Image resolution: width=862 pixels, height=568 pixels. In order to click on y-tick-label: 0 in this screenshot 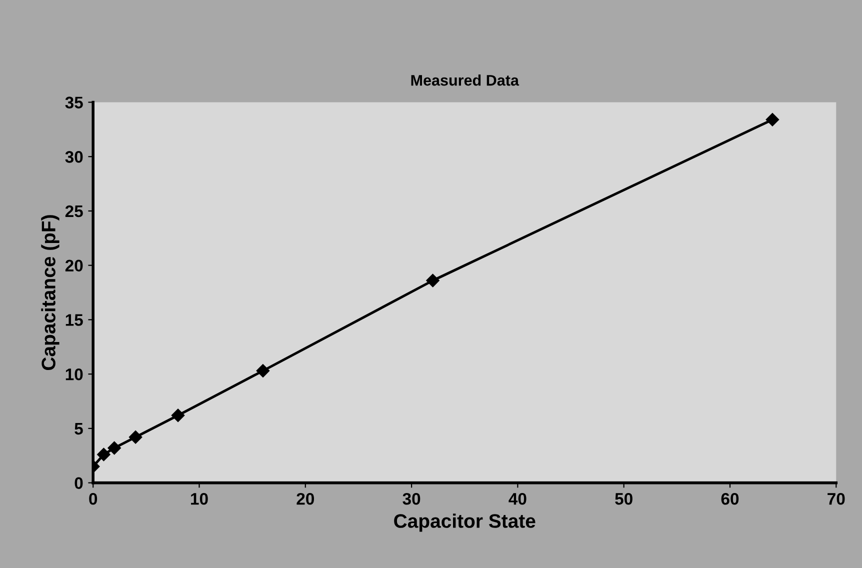, I will do `click(78, 483)`.